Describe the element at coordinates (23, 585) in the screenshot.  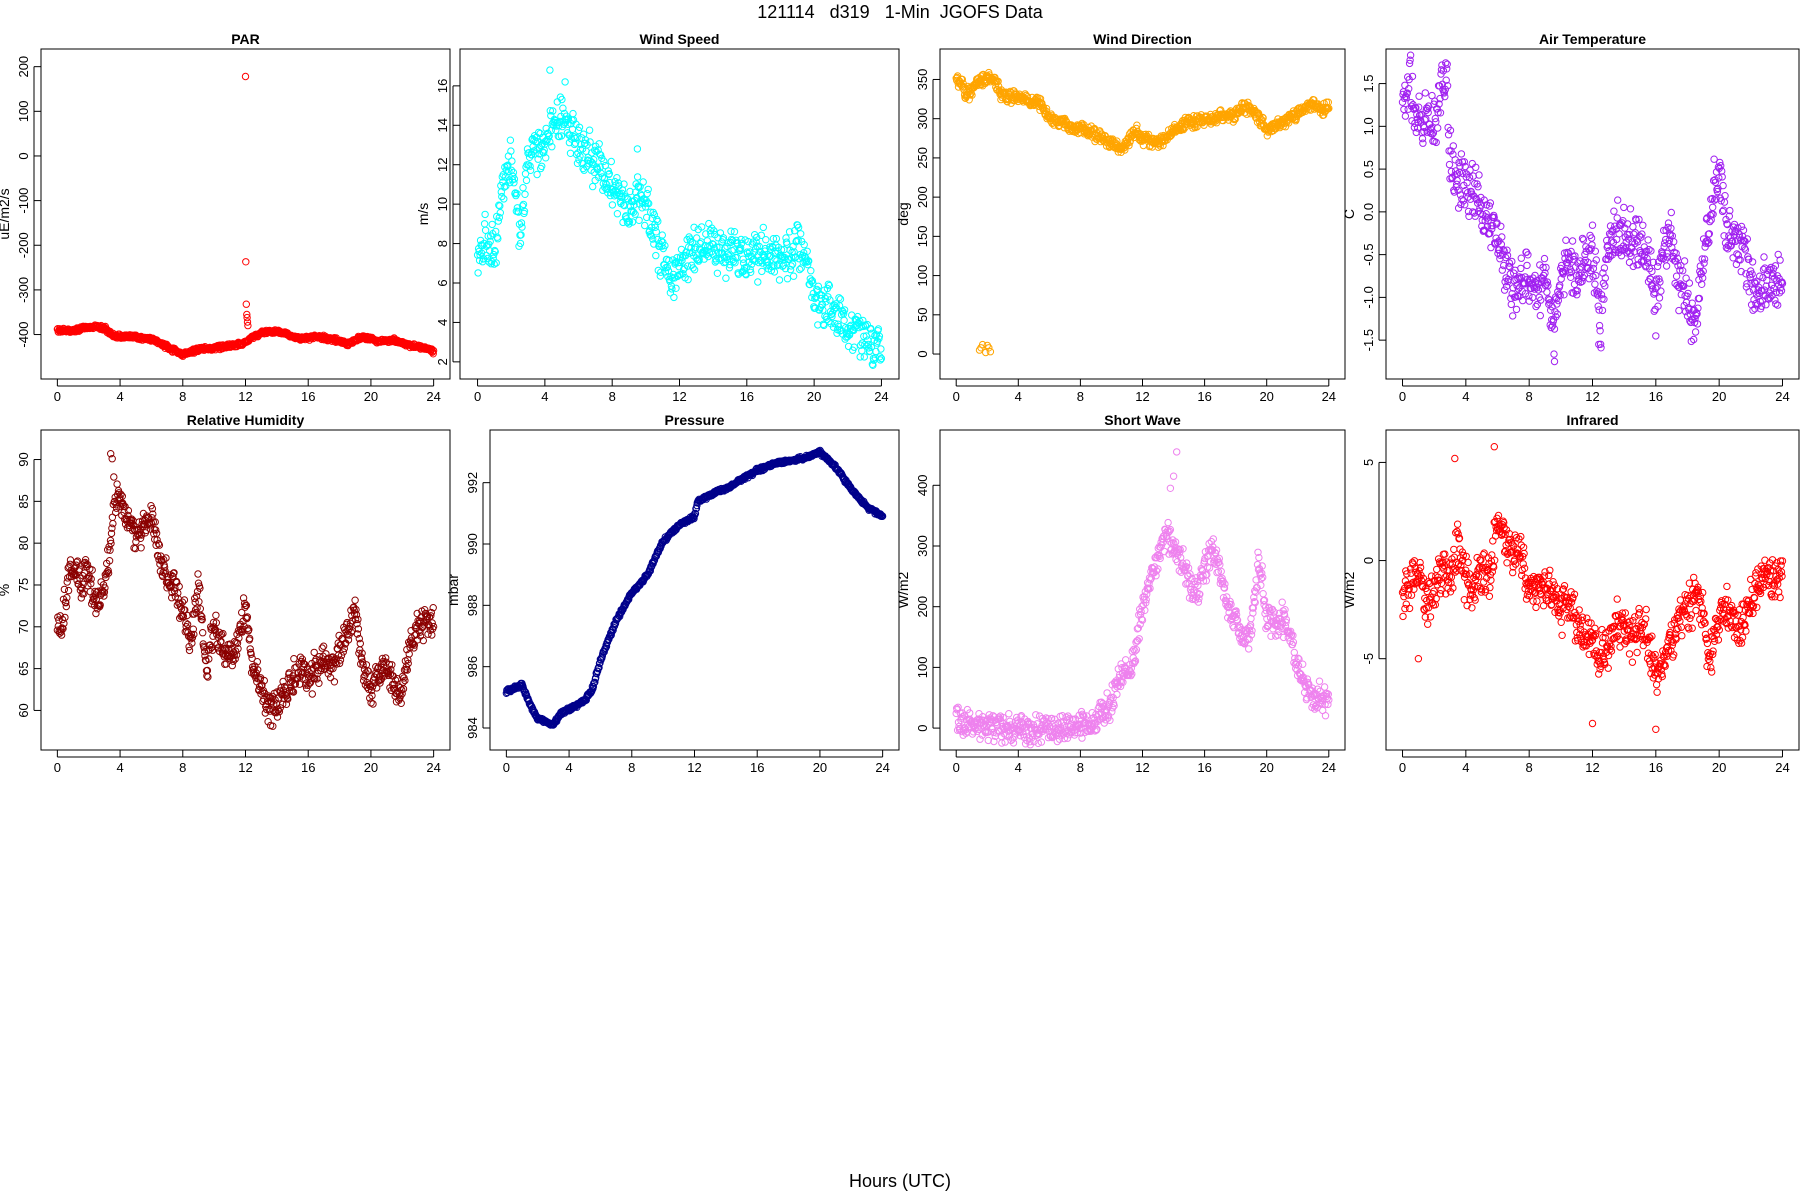
I see `y-tick-label: 75` at that location.